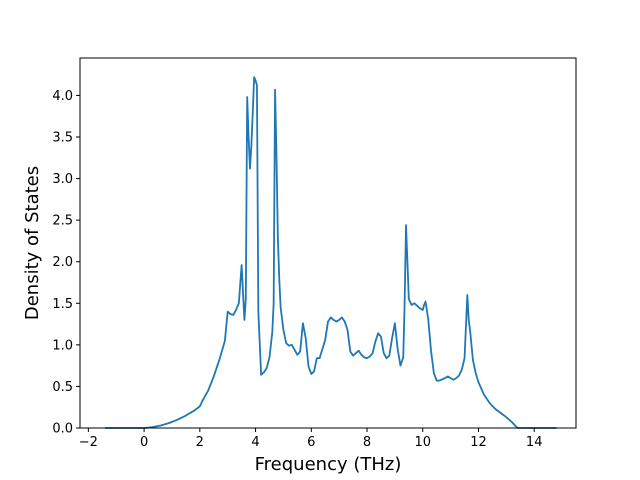 This screenshot has width=640, height=480. Describe the element at coordinates (328, 464) in the screenshot. I see `x-axis-label: Frequency (THz)` at that location.